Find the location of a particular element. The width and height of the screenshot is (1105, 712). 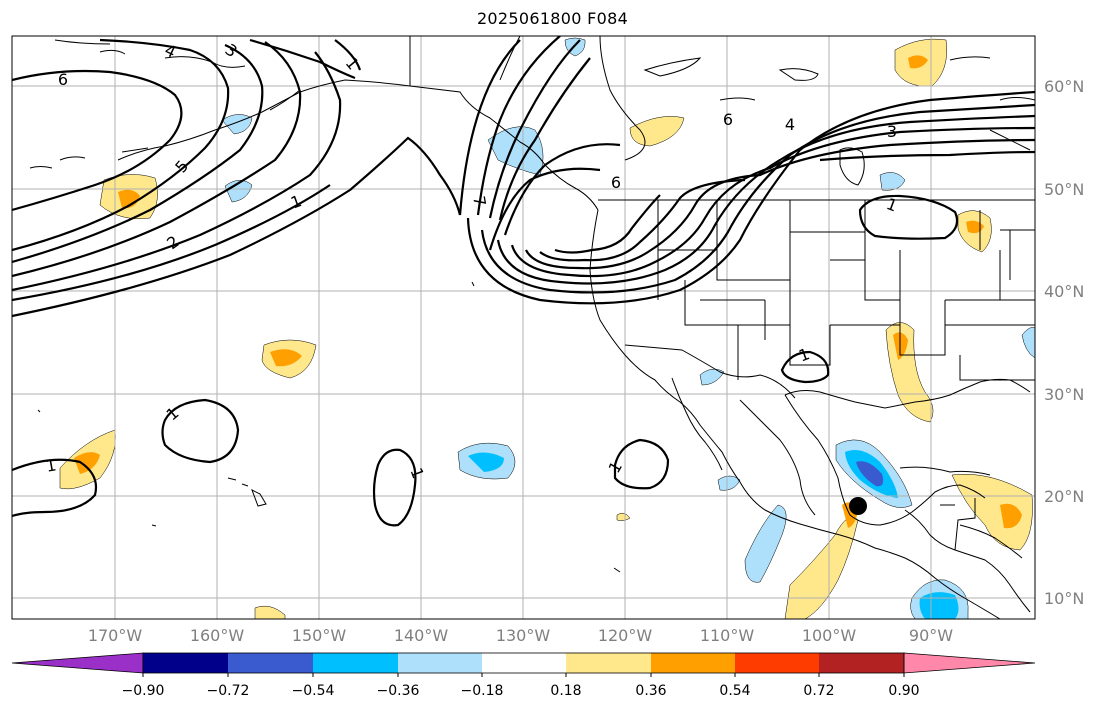

colorbar-tick-label: −0.36 is located at coordinates (398, 691).